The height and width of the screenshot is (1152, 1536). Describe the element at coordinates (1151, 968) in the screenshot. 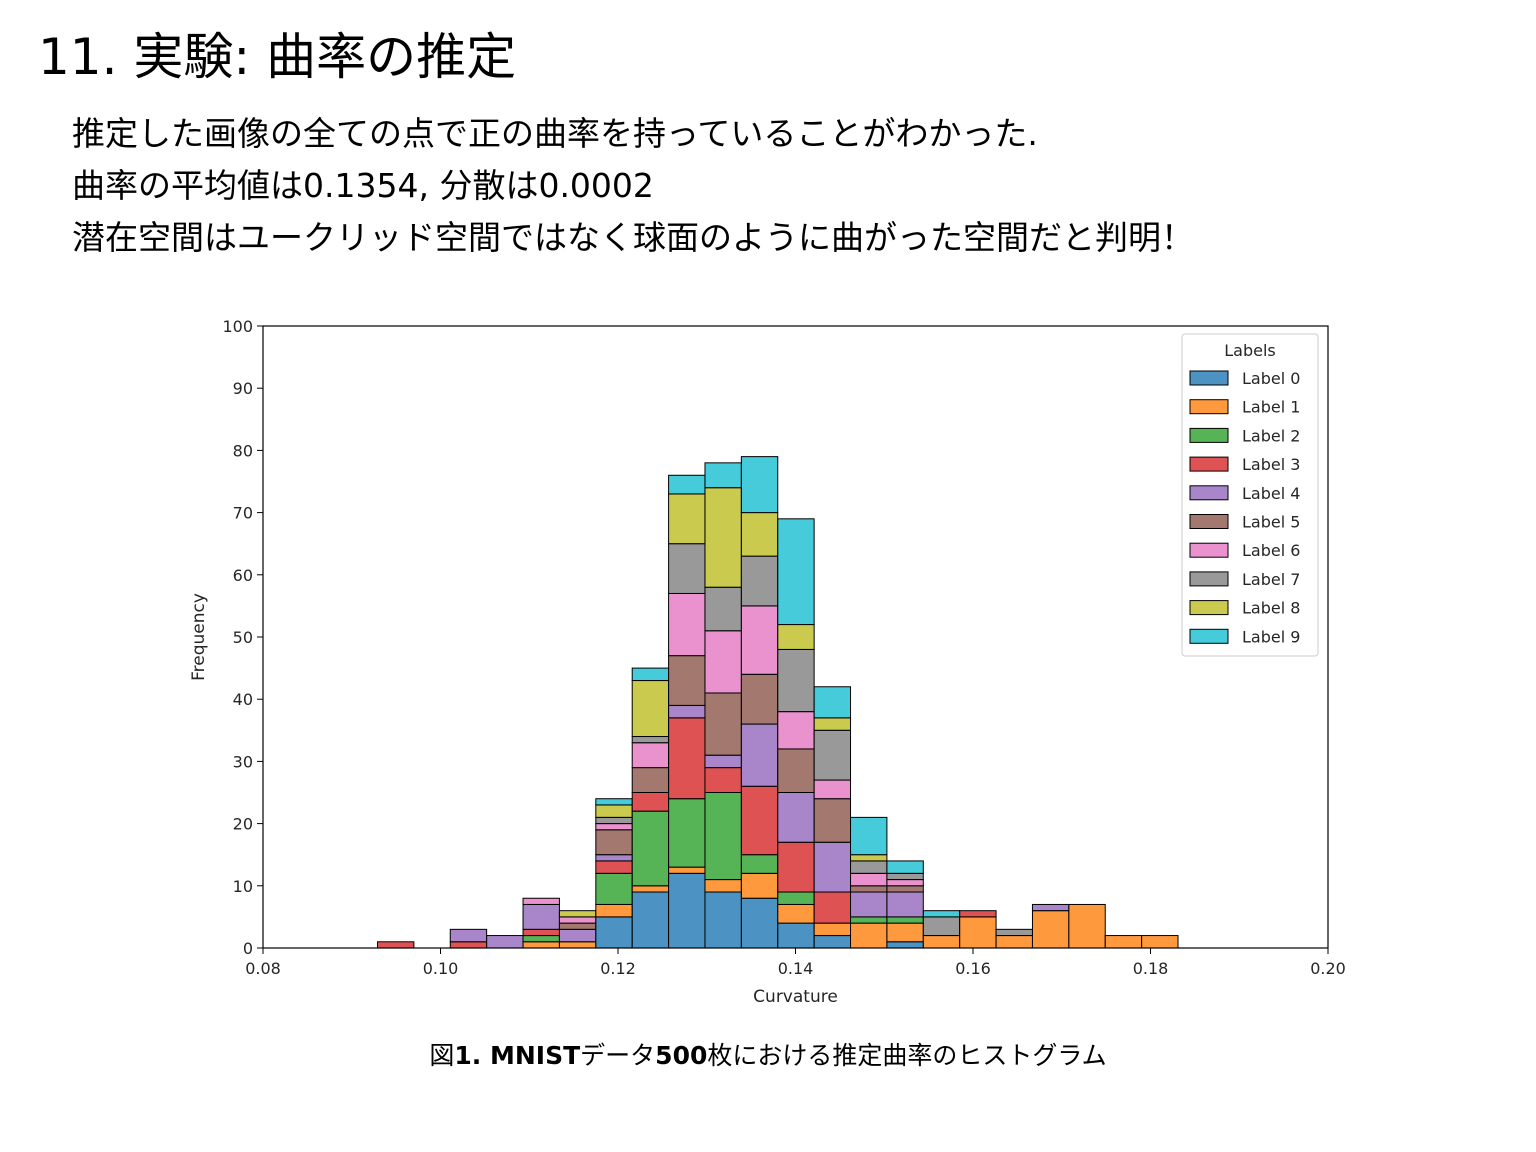

I see `x-tick-label: 0.18` at that location.